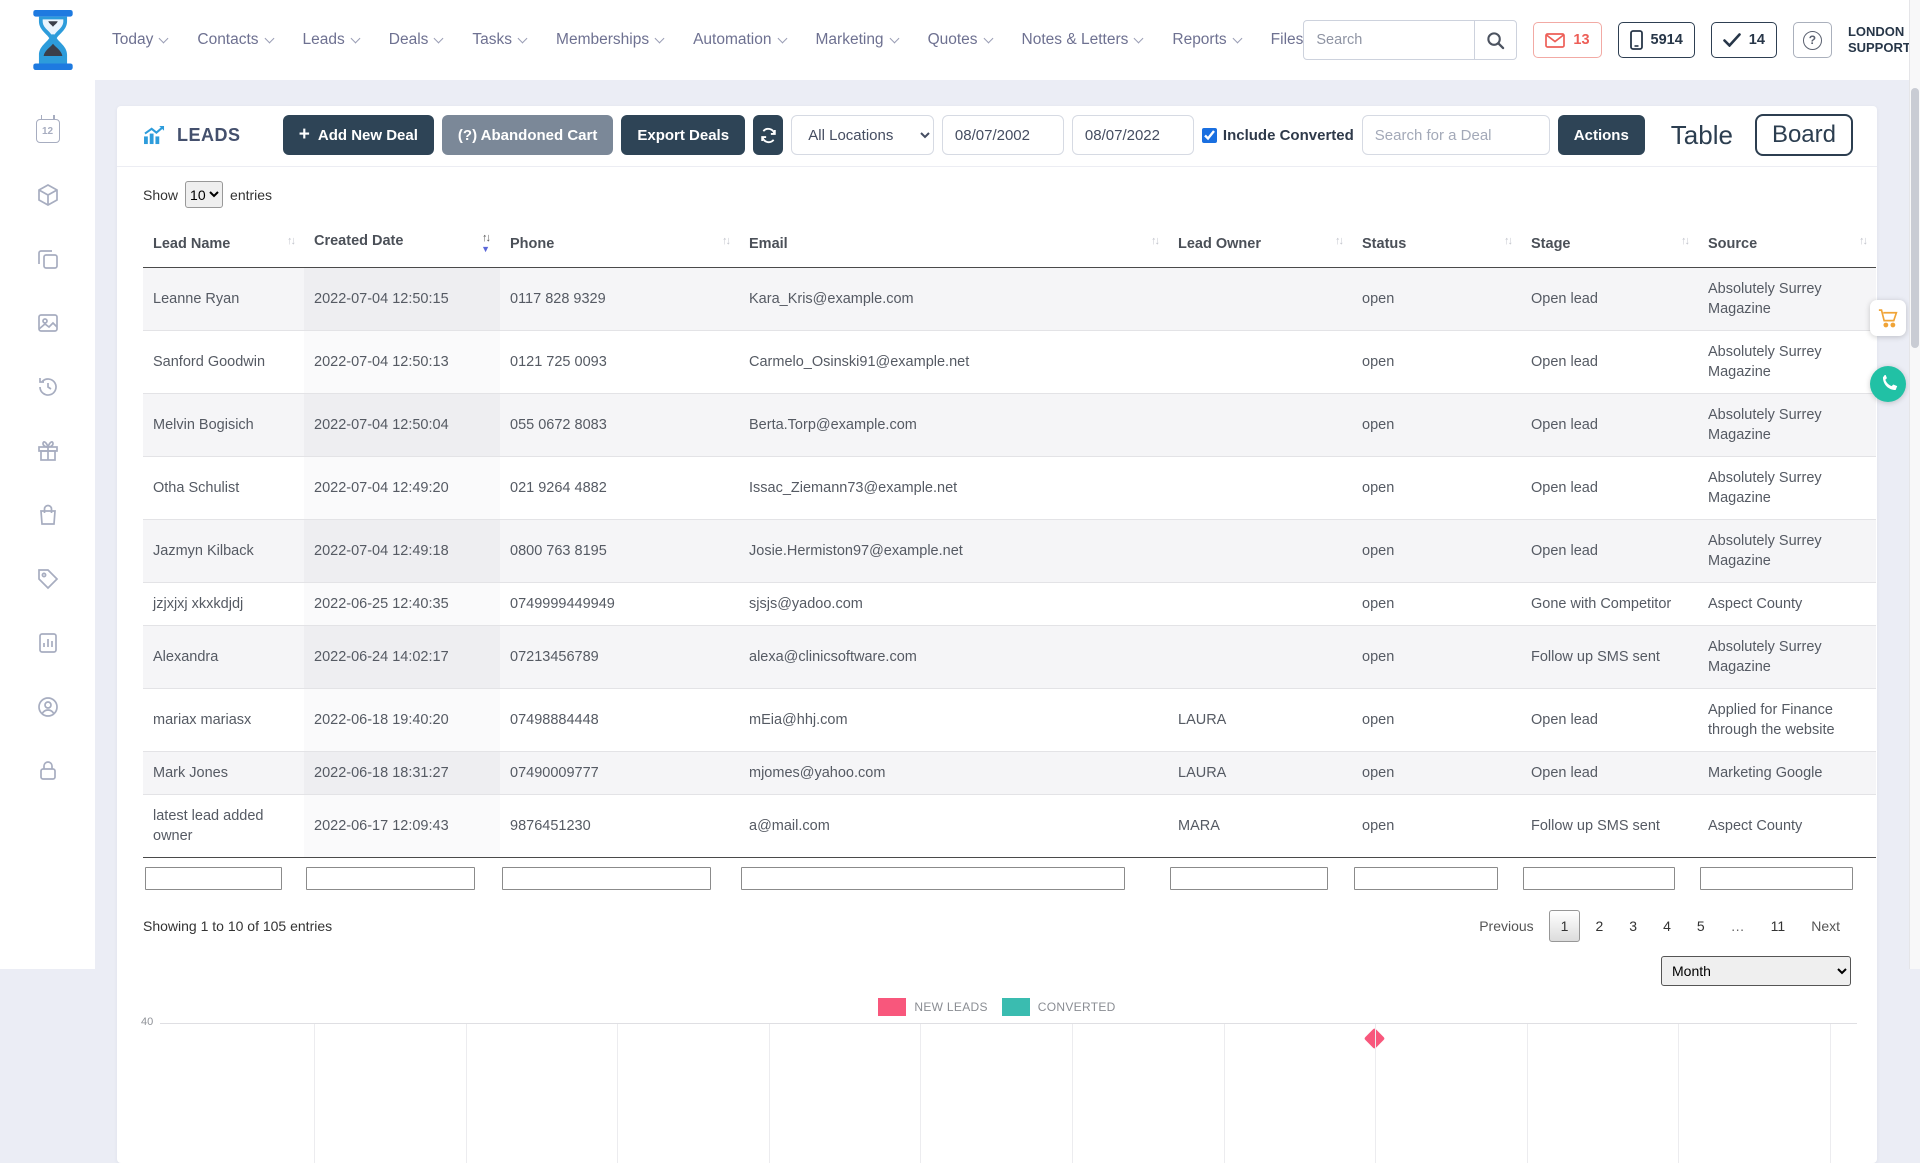 Image resolution: width=1920 pixels, height=1163 pixels. I want to click on floating-call-button, so click(1888, 384).